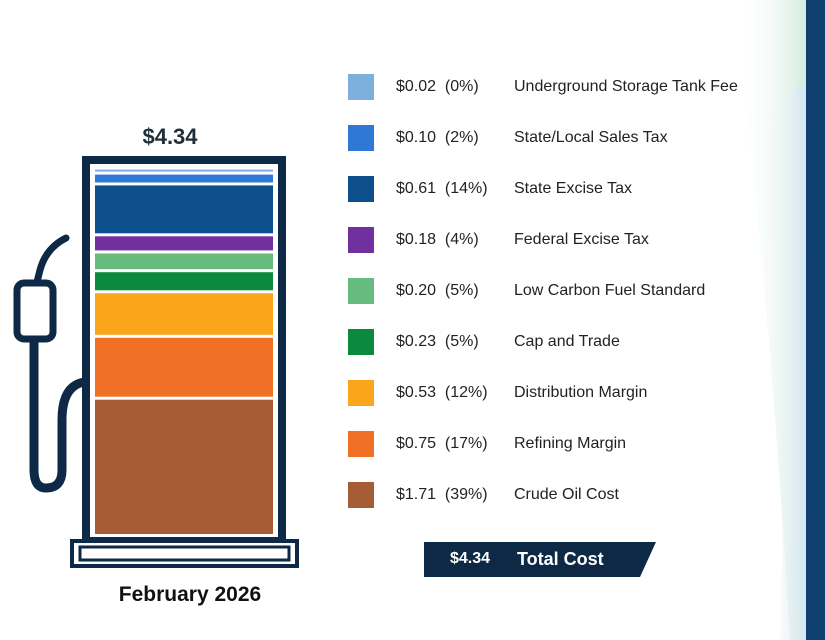 This screenshot has width=825, height=640. I want to click on total-cost-banner: $4.34 Total Cost, so click(540, 559).